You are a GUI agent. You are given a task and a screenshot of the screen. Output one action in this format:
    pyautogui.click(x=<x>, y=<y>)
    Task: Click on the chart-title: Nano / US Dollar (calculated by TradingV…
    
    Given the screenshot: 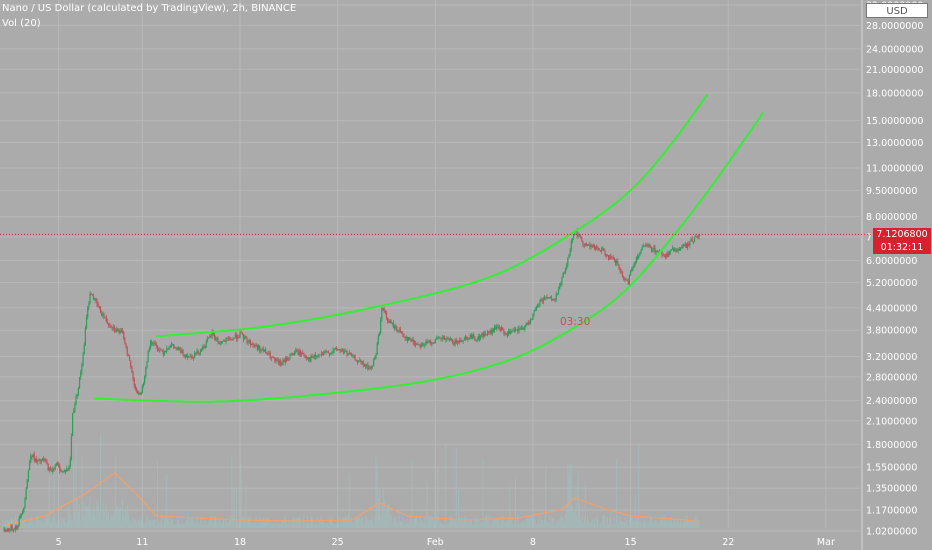 What is the action you would take?
    pyautogui.click(x=149, y=8)
    